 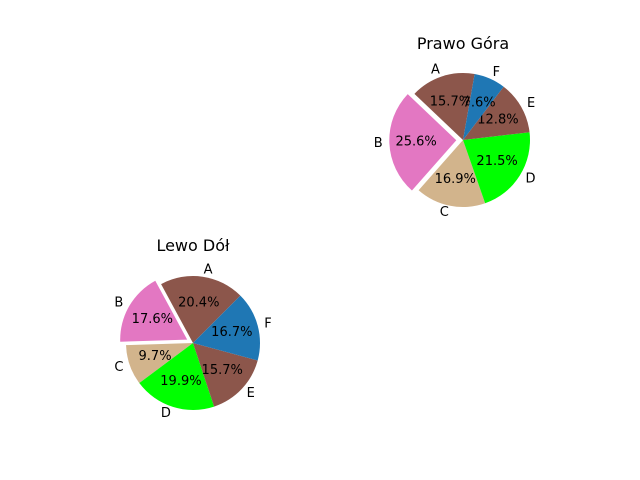 I want to click on slice-percent-label: 25.6%, so click(x=415, y=142).